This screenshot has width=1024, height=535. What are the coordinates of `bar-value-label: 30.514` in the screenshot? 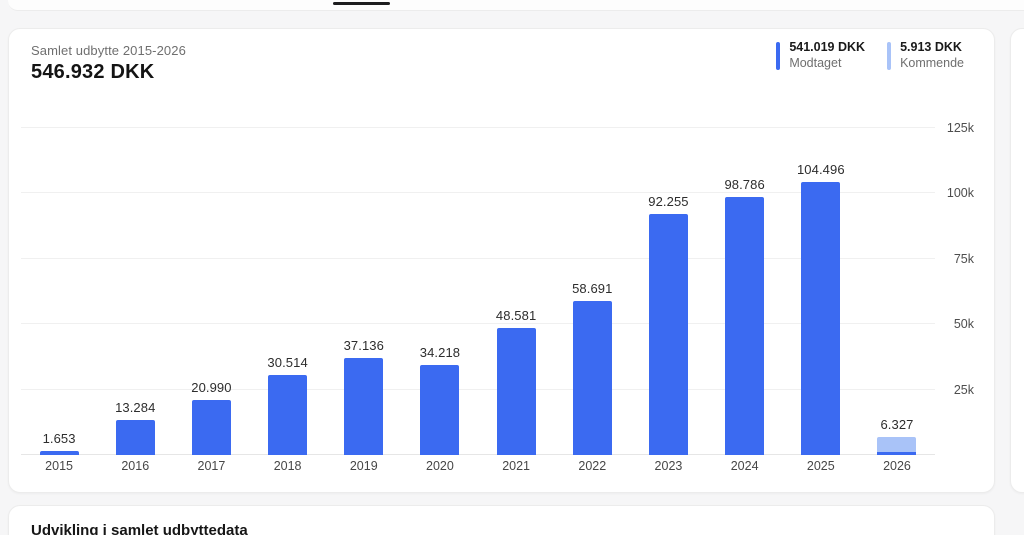 It's located at (287, 362).